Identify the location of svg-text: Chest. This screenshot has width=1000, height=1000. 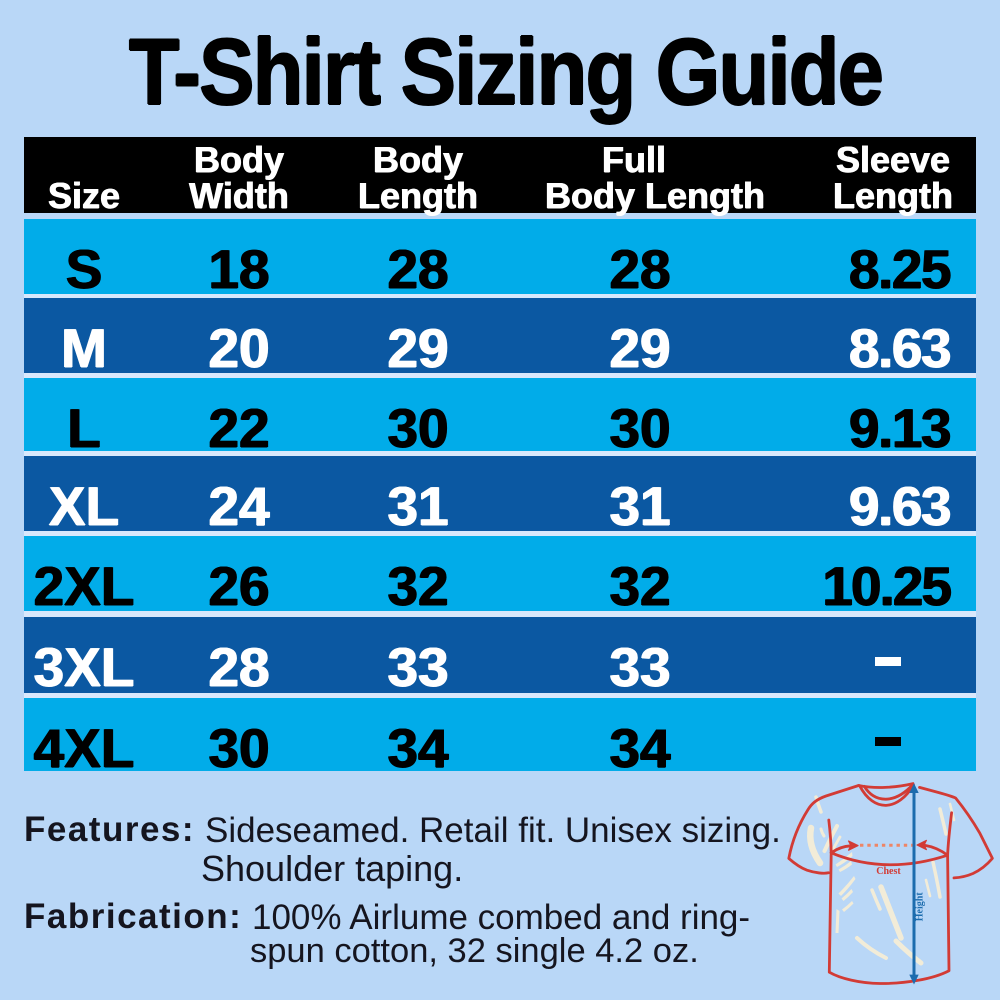
(888, 871).